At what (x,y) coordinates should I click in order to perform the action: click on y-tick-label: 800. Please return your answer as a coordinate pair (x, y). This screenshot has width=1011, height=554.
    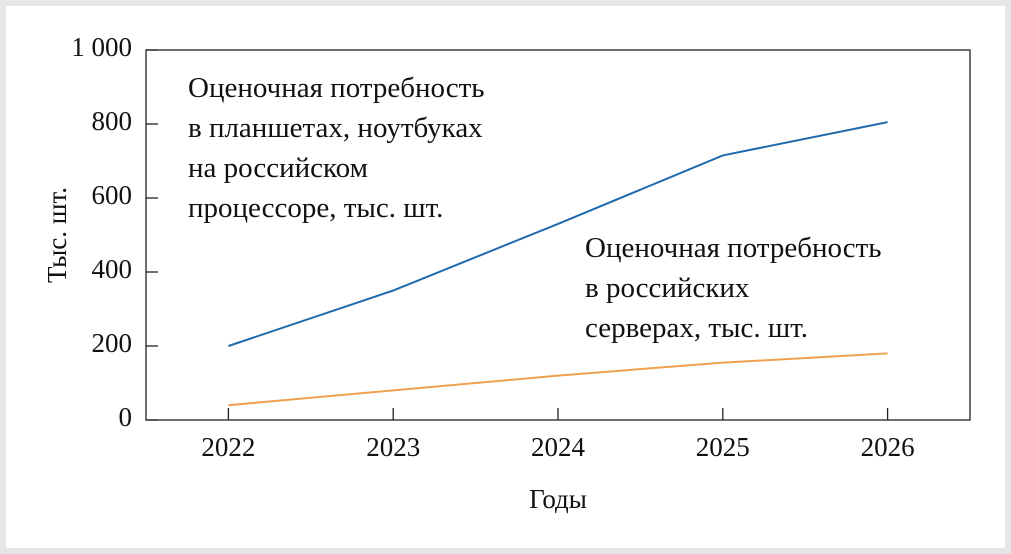
    Looking at the image, I should click on (112, 121).